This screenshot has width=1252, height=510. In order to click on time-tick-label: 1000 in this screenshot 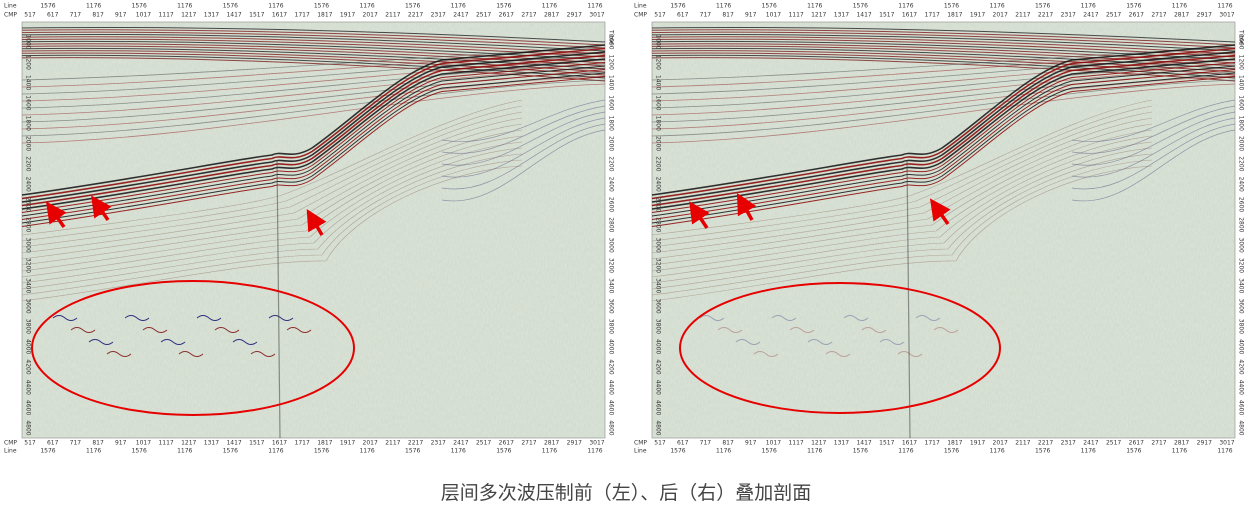, I will do `click(611, 41)`.